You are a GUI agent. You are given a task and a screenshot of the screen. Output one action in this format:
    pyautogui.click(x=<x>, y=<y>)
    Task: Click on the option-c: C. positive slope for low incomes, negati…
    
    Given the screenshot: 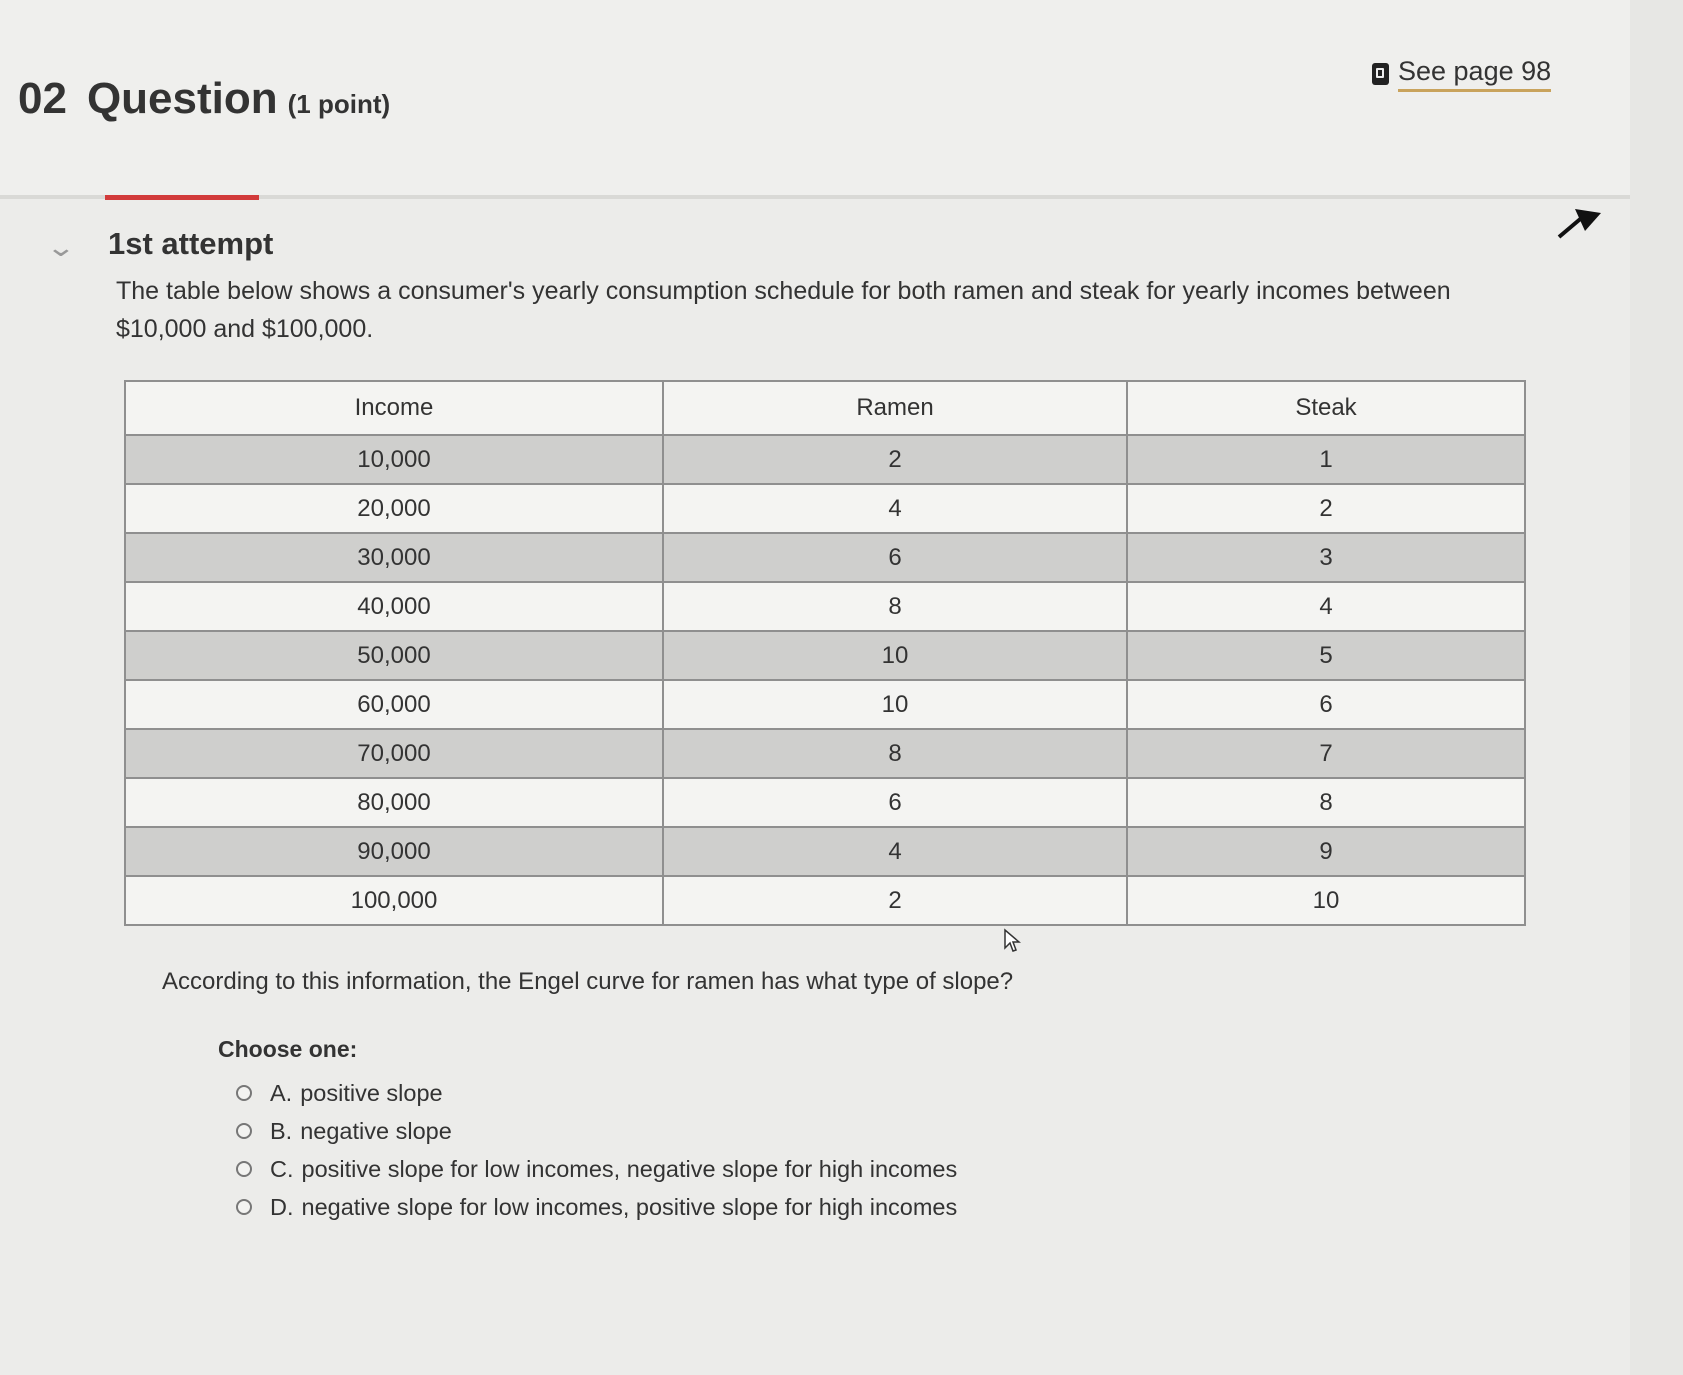 What is the action you would take?
    pyautogui.click(x=596, y=1169)
    